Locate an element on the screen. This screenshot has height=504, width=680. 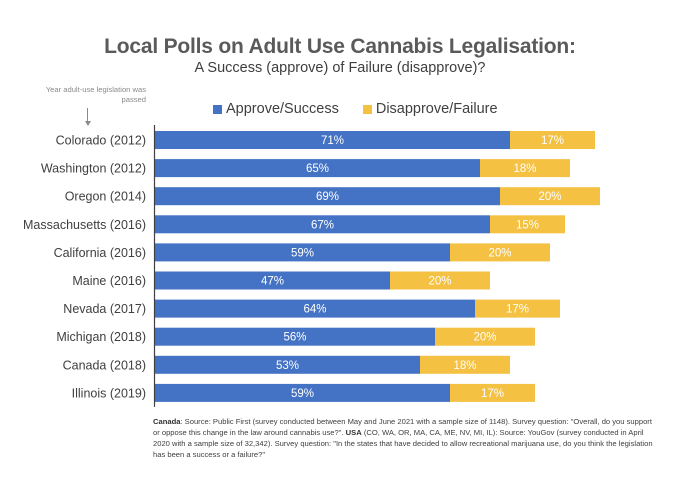
data-label-approve: 64% is located at coordinates (314, 310).